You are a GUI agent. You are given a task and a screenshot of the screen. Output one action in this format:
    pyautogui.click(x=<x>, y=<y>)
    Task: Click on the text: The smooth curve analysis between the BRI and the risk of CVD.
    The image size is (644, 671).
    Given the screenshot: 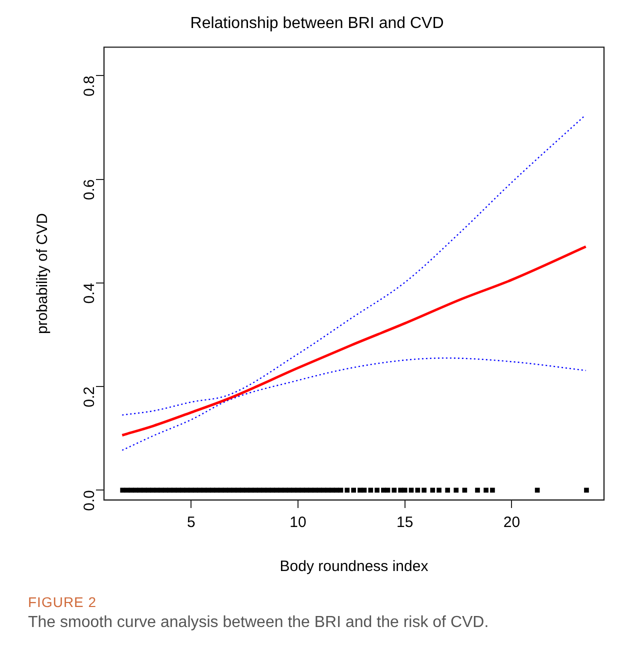 What is the action you would take?
    pyautogui.click(x=259, y=623)
    